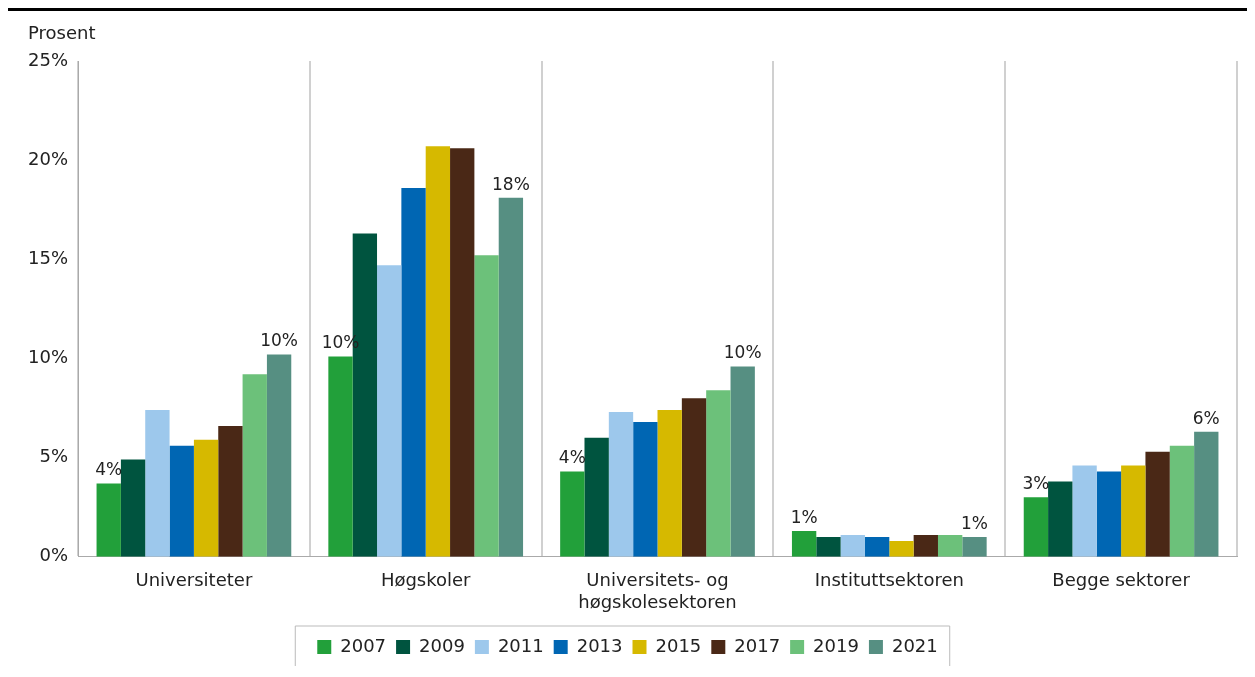  Describe the element at coordinates (889, 580) in the screenshot. I see `x-tick-label: Instituttsektoren` at that location.